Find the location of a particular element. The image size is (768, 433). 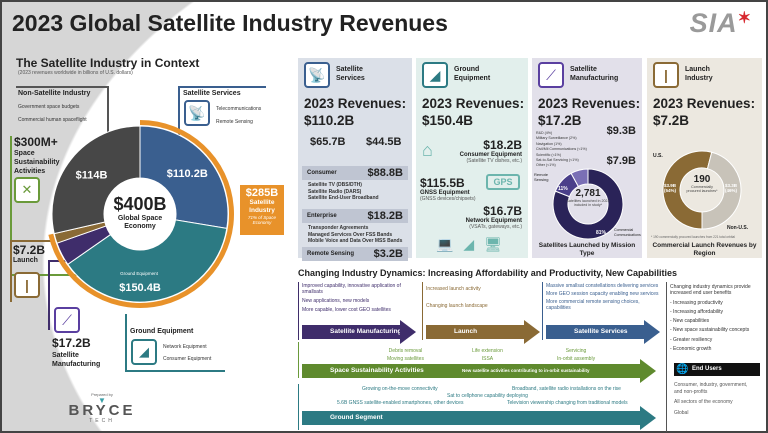

ground-note: Growing on-the-move connectivity is located at coordinates (400, 389).